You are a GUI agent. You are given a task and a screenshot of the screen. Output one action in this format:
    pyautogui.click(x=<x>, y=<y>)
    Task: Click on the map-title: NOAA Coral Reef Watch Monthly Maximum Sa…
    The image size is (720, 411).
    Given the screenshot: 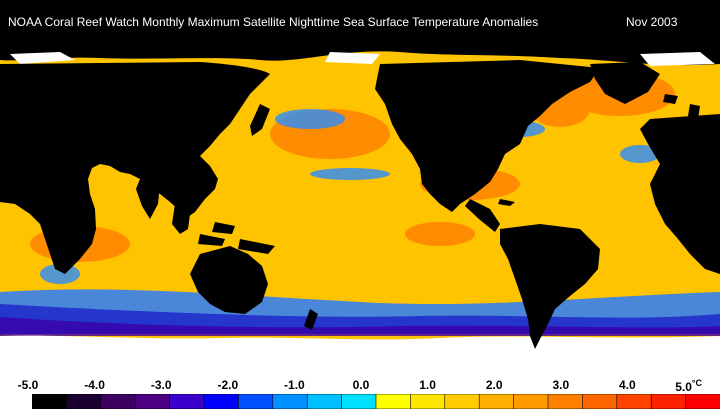 What is the action you would take?
    pyautogui.click(x=273, y=22)
    